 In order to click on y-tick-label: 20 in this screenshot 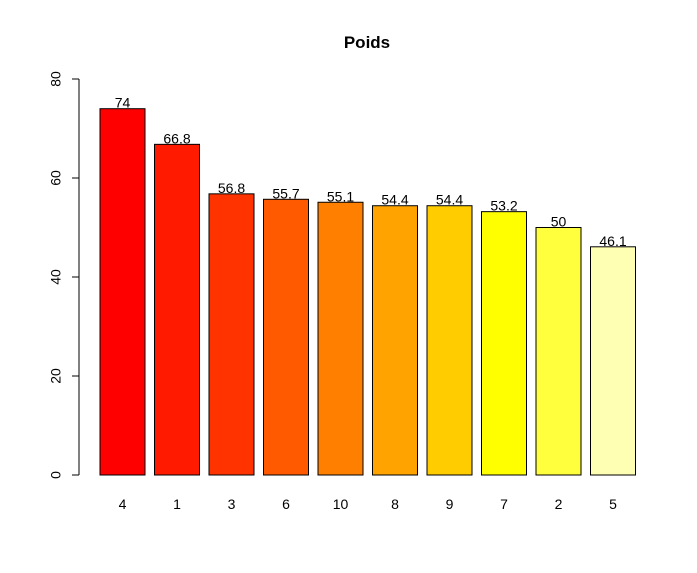, I will do `click(56, 376)`.